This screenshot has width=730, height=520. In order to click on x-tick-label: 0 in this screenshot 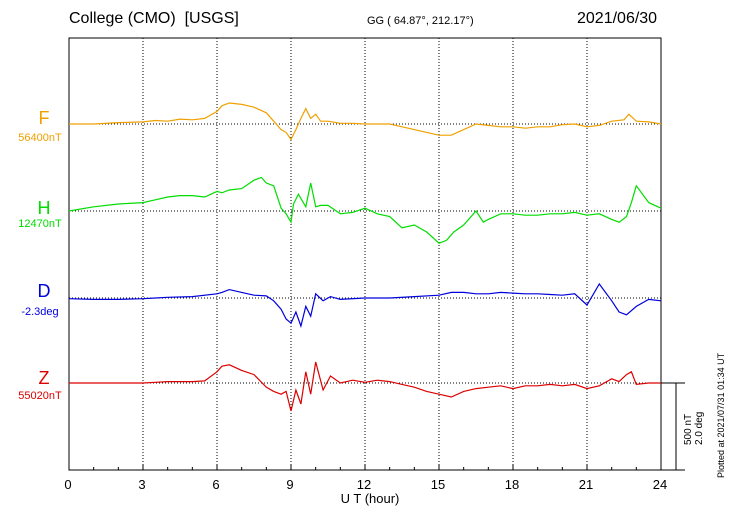, I will do `click(68, 484)`.